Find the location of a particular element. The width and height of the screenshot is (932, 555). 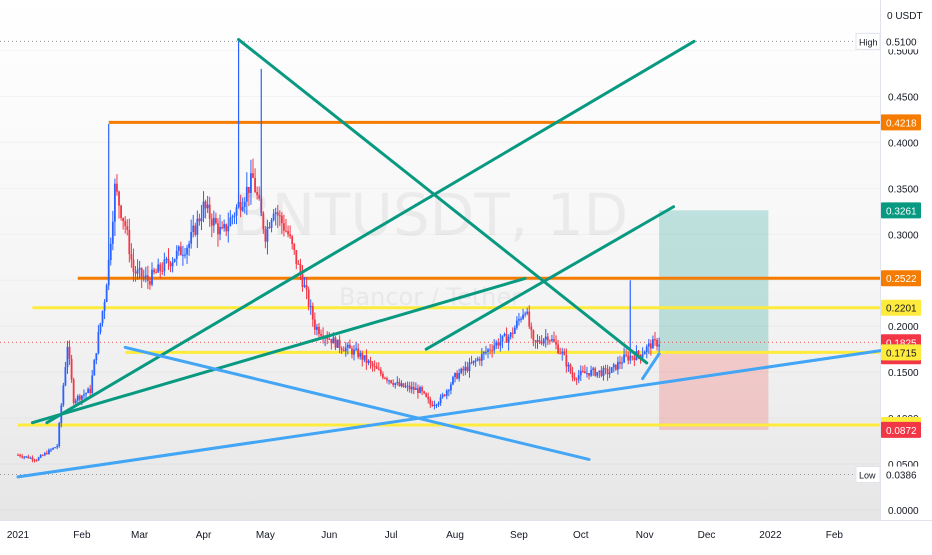

time-tick-label: Jun is located at coordinates (329, 535).